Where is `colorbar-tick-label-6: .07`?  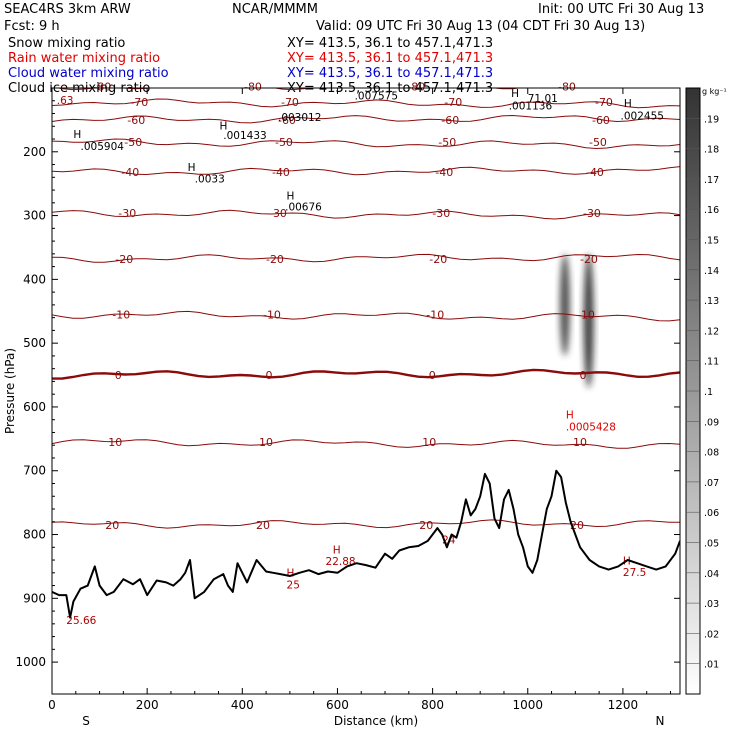 colorbar-tick-label-6: .07 is located at coordinates (711, 483).